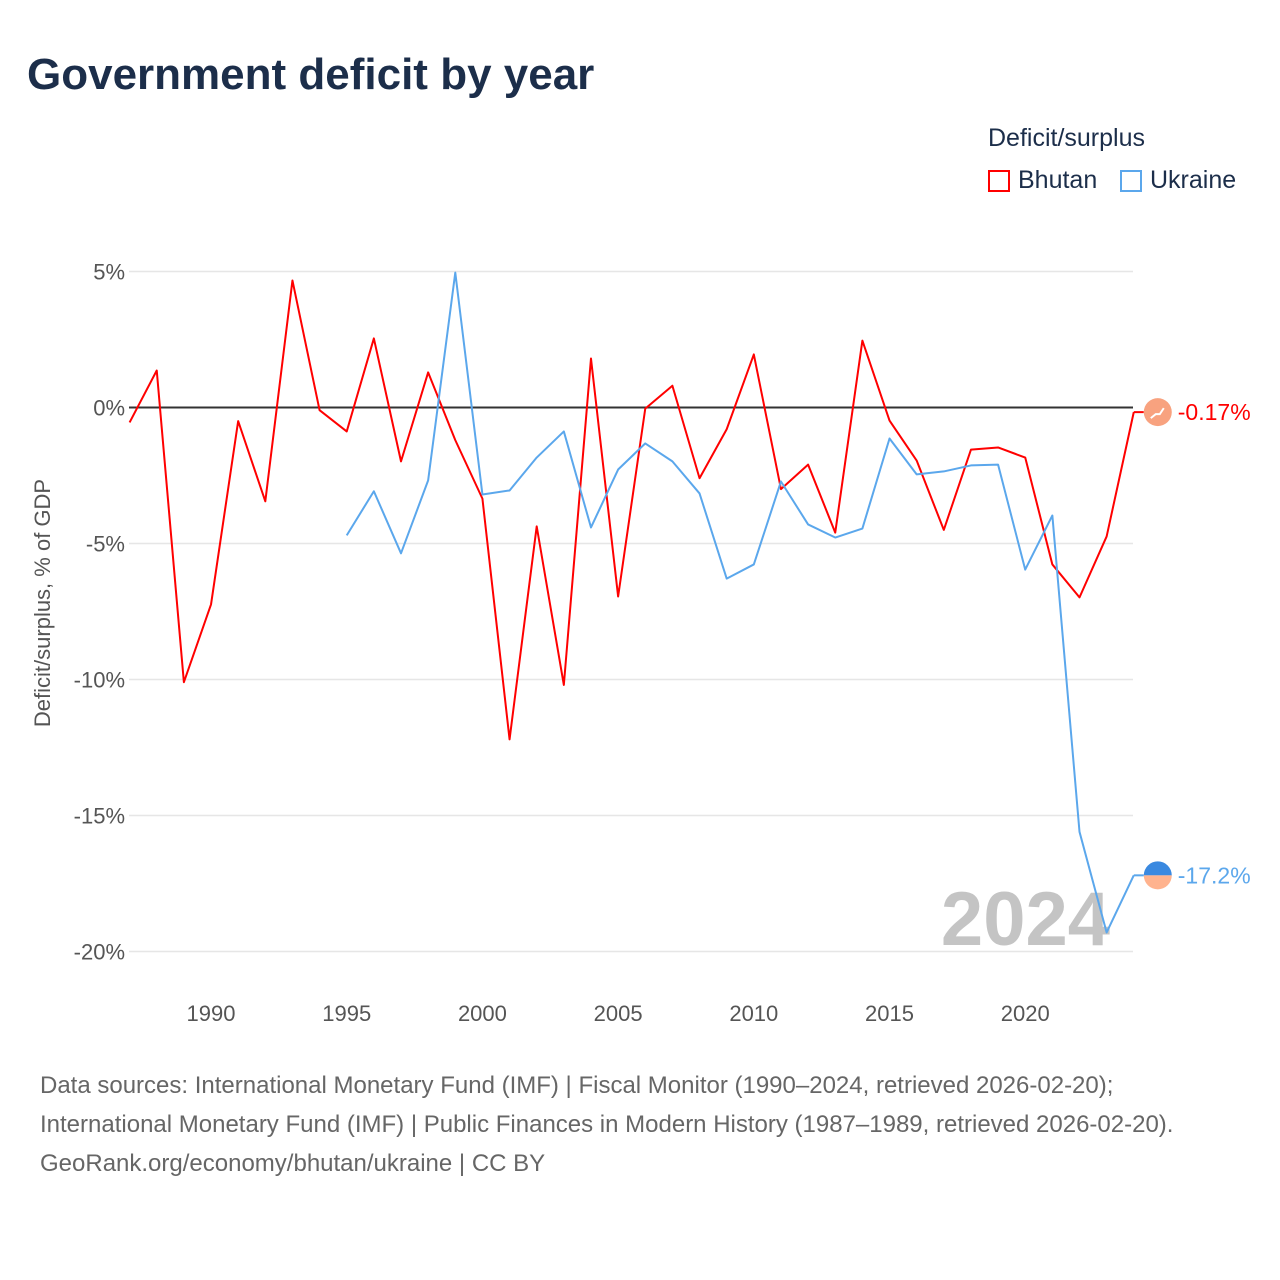 Image resolution: width=1280 pixels, height=1280 pixels. What do you see at coordinates (1157, 882) in the screenshot?
I see `ukraine-flag-icon-lower` at bounding box center [1157, 882].